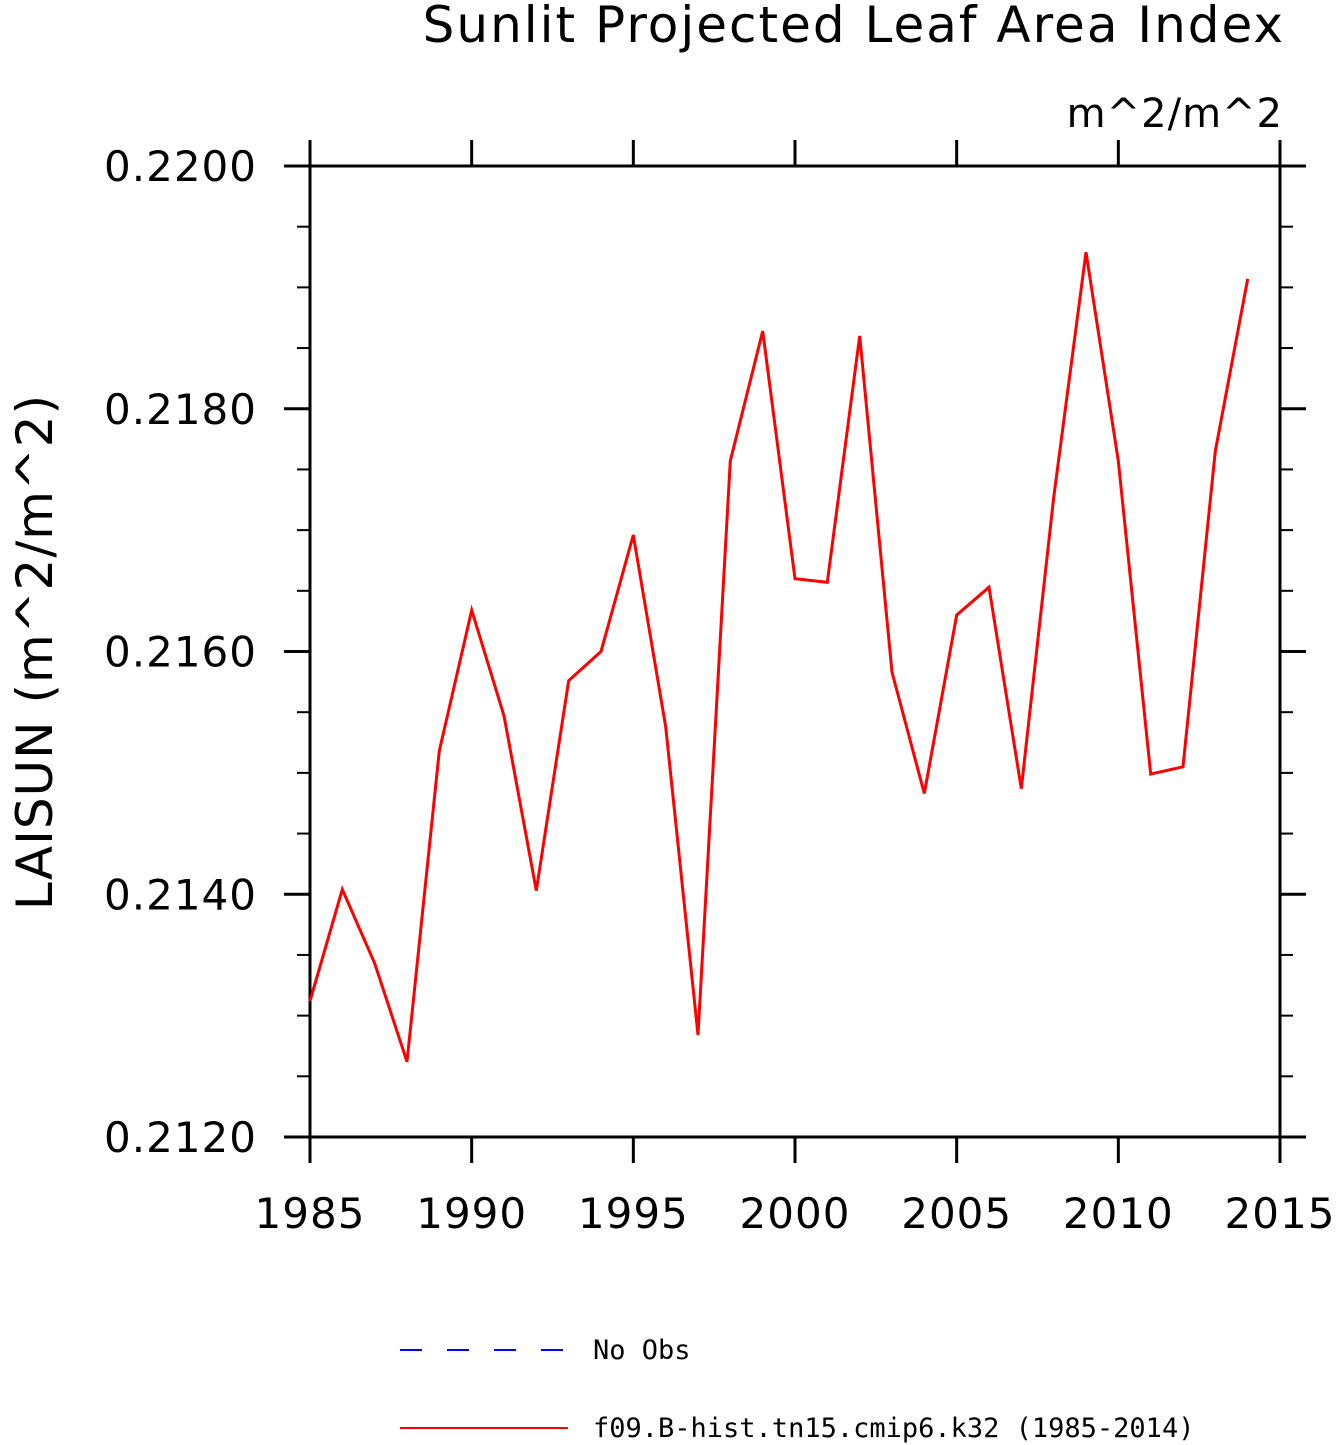  I want to click on legend-label-model: f09.B-hist.tn15.cmip6.k32 (1985-2014), so click(893, 1428).